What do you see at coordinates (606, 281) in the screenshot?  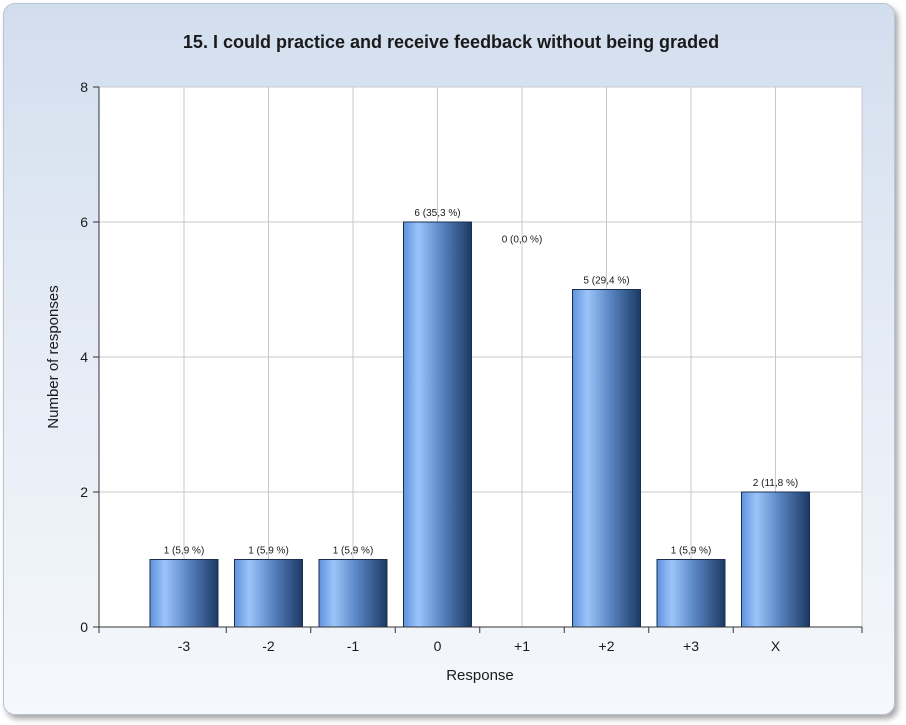 I see `data-label: 5 (29,4 %)` at bounding box center [606, 281].